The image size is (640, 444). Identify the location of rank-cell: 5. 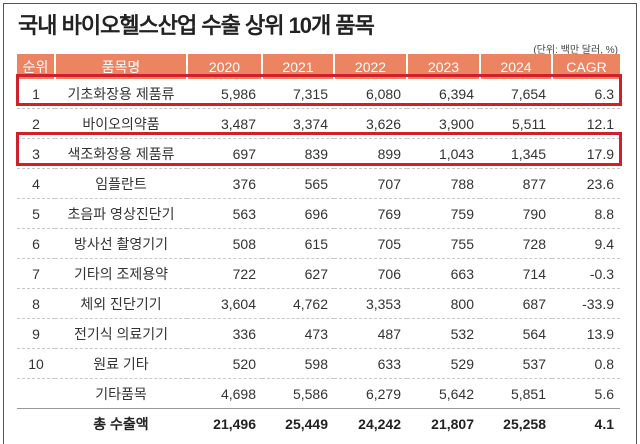
(36, 213).